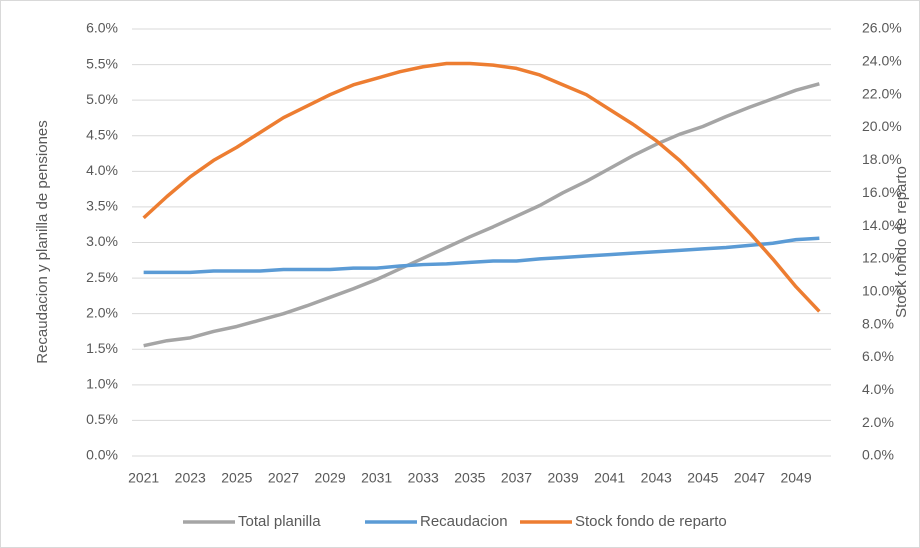  What do you see at coordinates (42, 242) in the screenshot?
I see `y-axis-label: Recaudacion y planilla de pensiones` at bounding box center [42, 242].